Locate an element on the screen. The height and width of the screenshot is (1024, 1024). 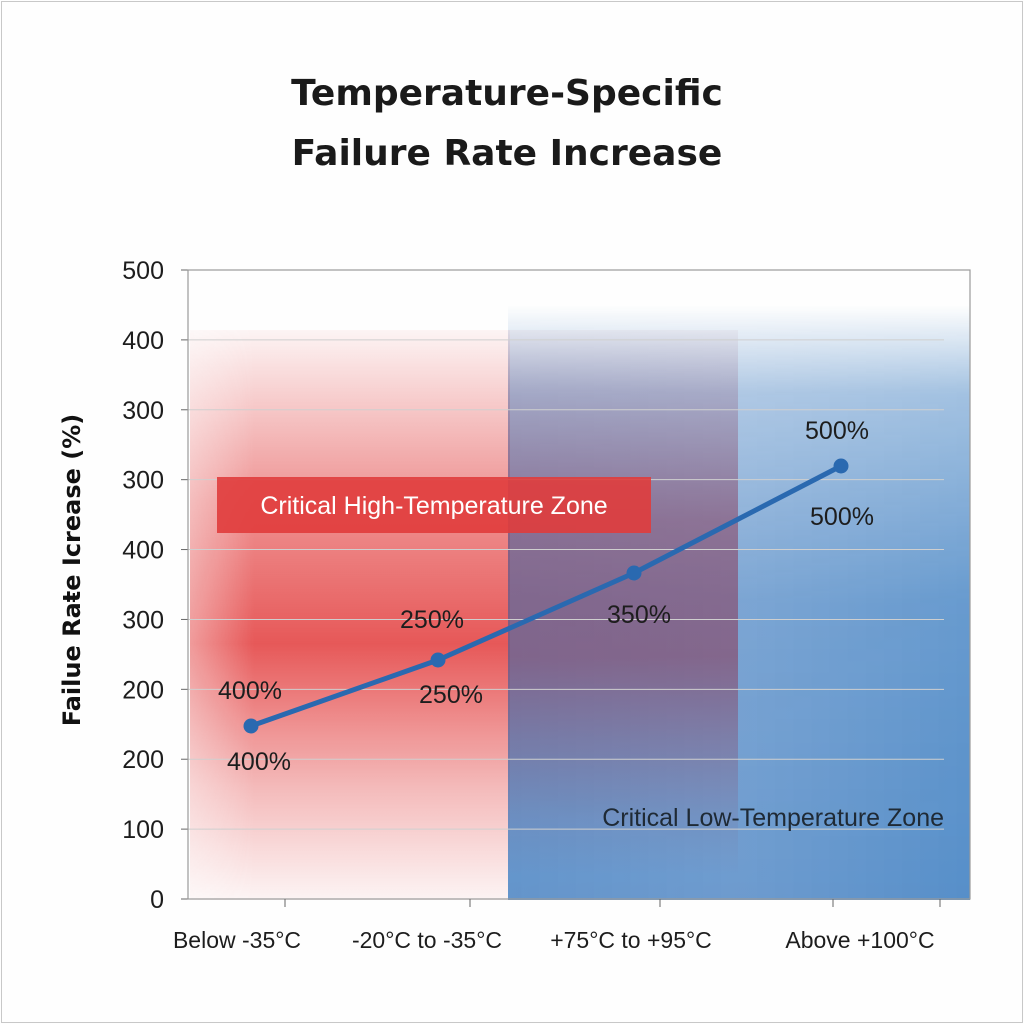
zone-label-high-text: Critical High-Temperature Zone is located at coordinates (433, 506).